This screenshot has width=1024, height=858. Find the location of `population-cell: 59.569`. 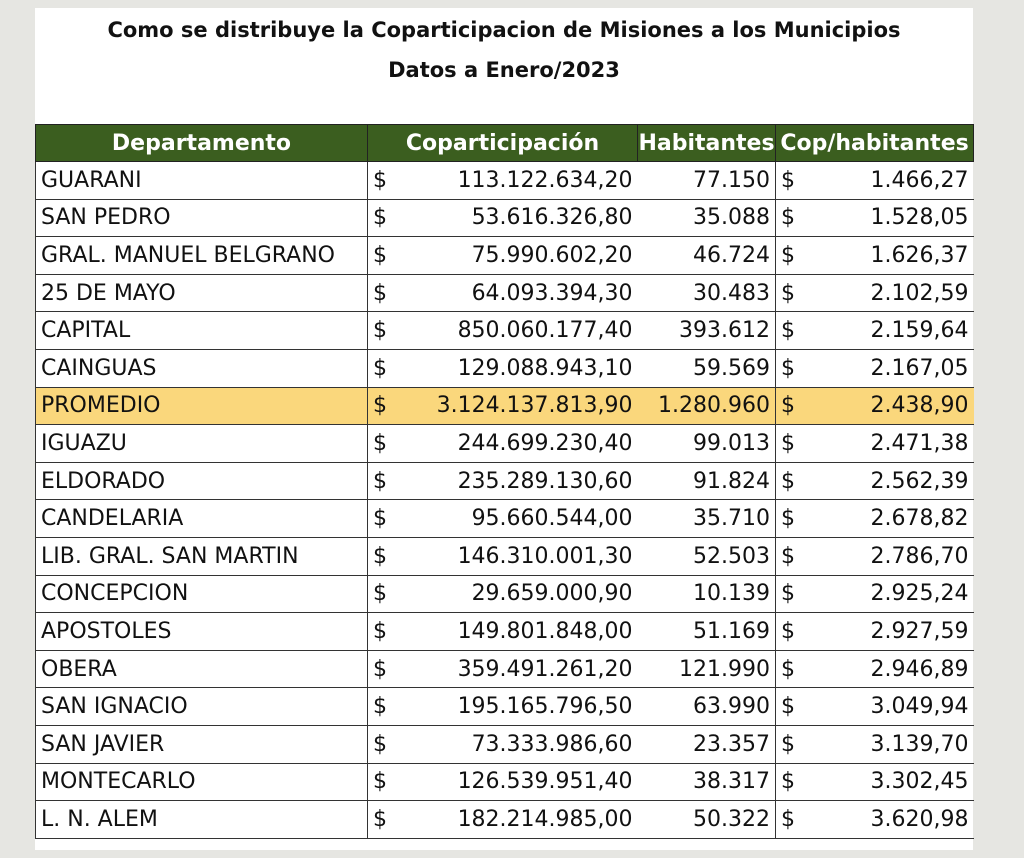

population-cell: 59.569 is located at coordinates (707, 368).